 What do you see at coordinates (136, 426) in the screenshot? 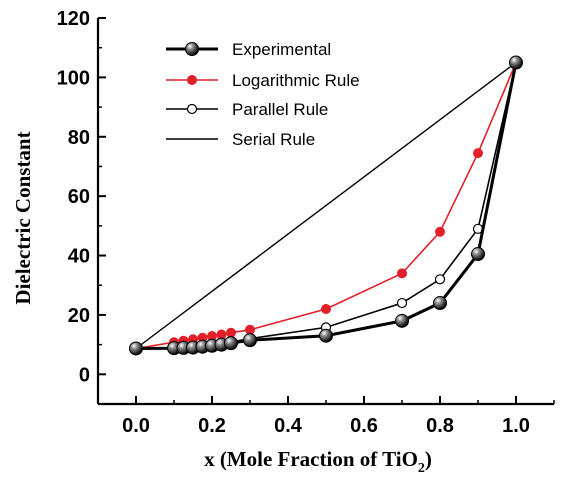
I see `x-tick-label: 0.0` at bounding box center [136, 426].